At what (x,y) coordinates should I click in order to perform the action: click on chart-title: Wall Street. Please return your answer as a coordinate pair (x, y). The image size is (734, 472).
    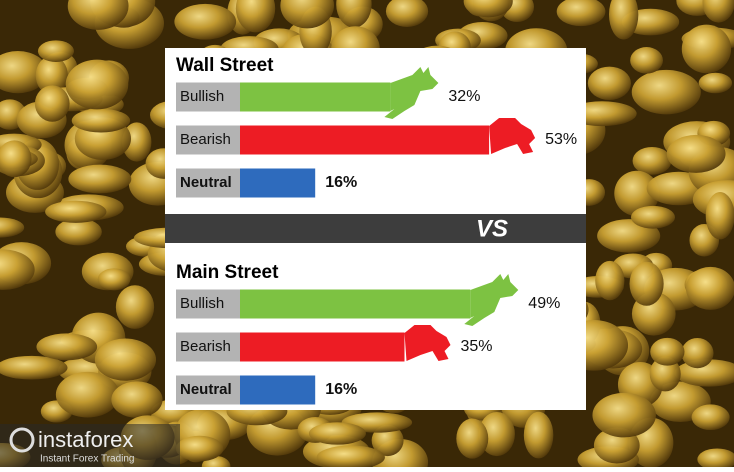
    Looking at the image, I should click on (225, 65).